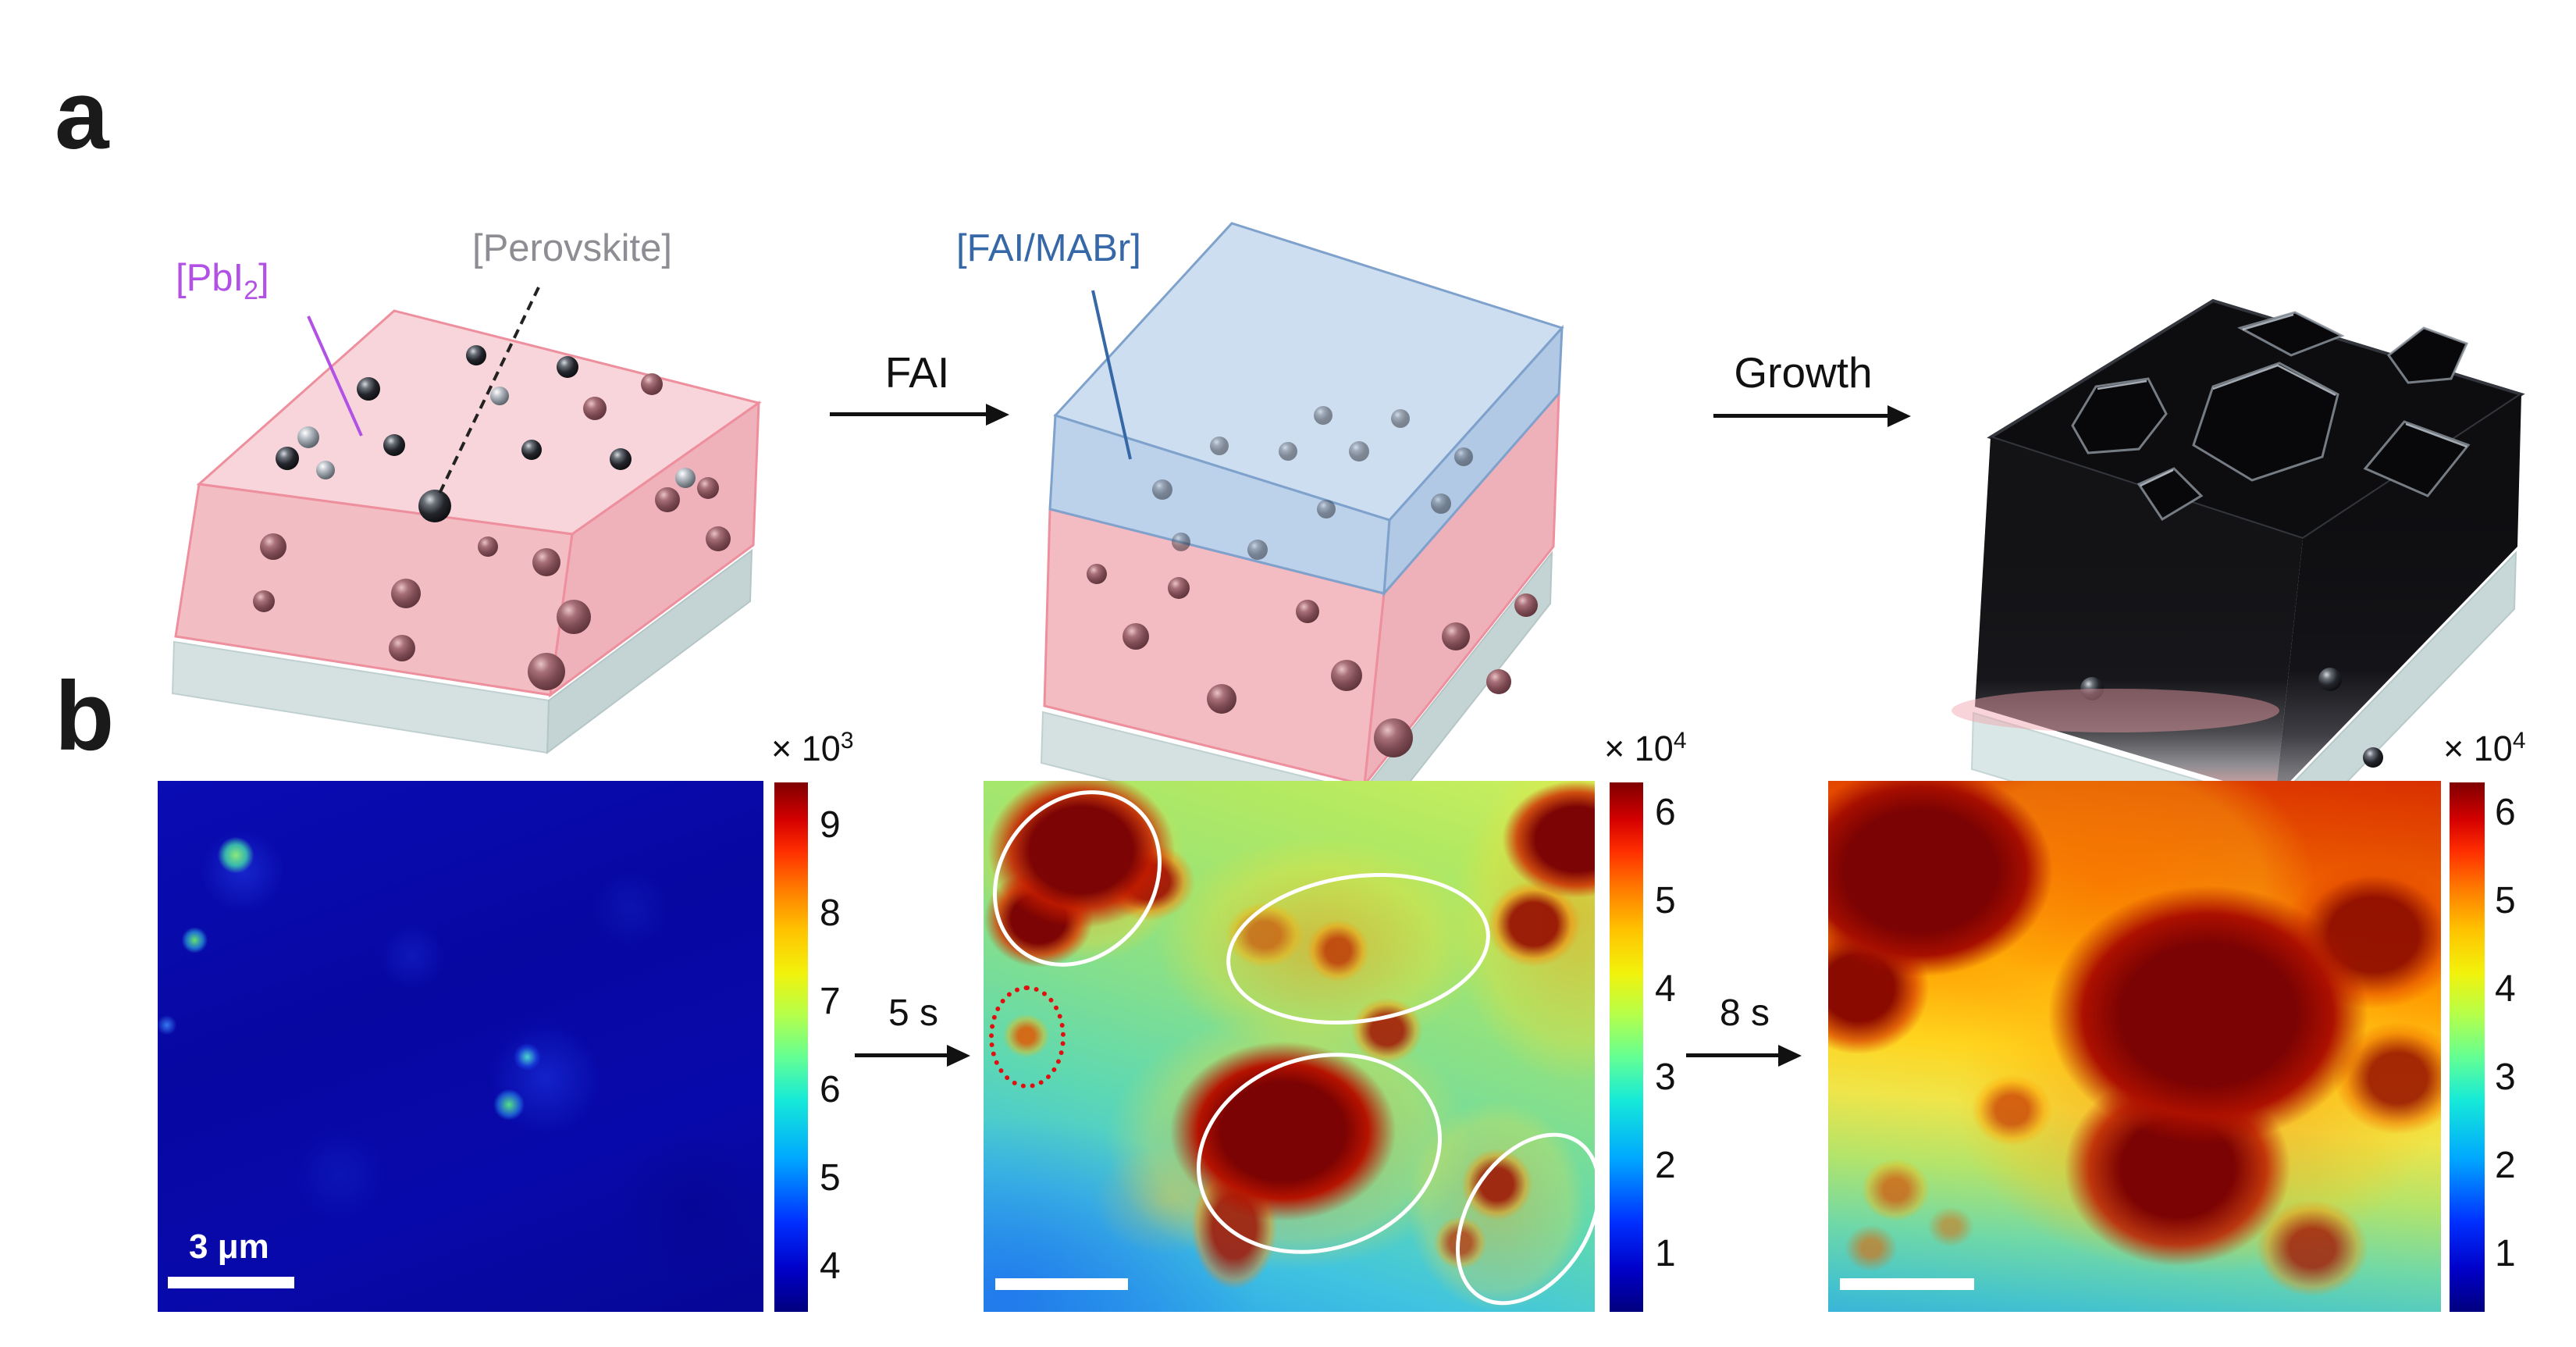  Describe the element at coordinates (335, 376) in the screenshot. I see `pbi2-pointer-line` at that location.